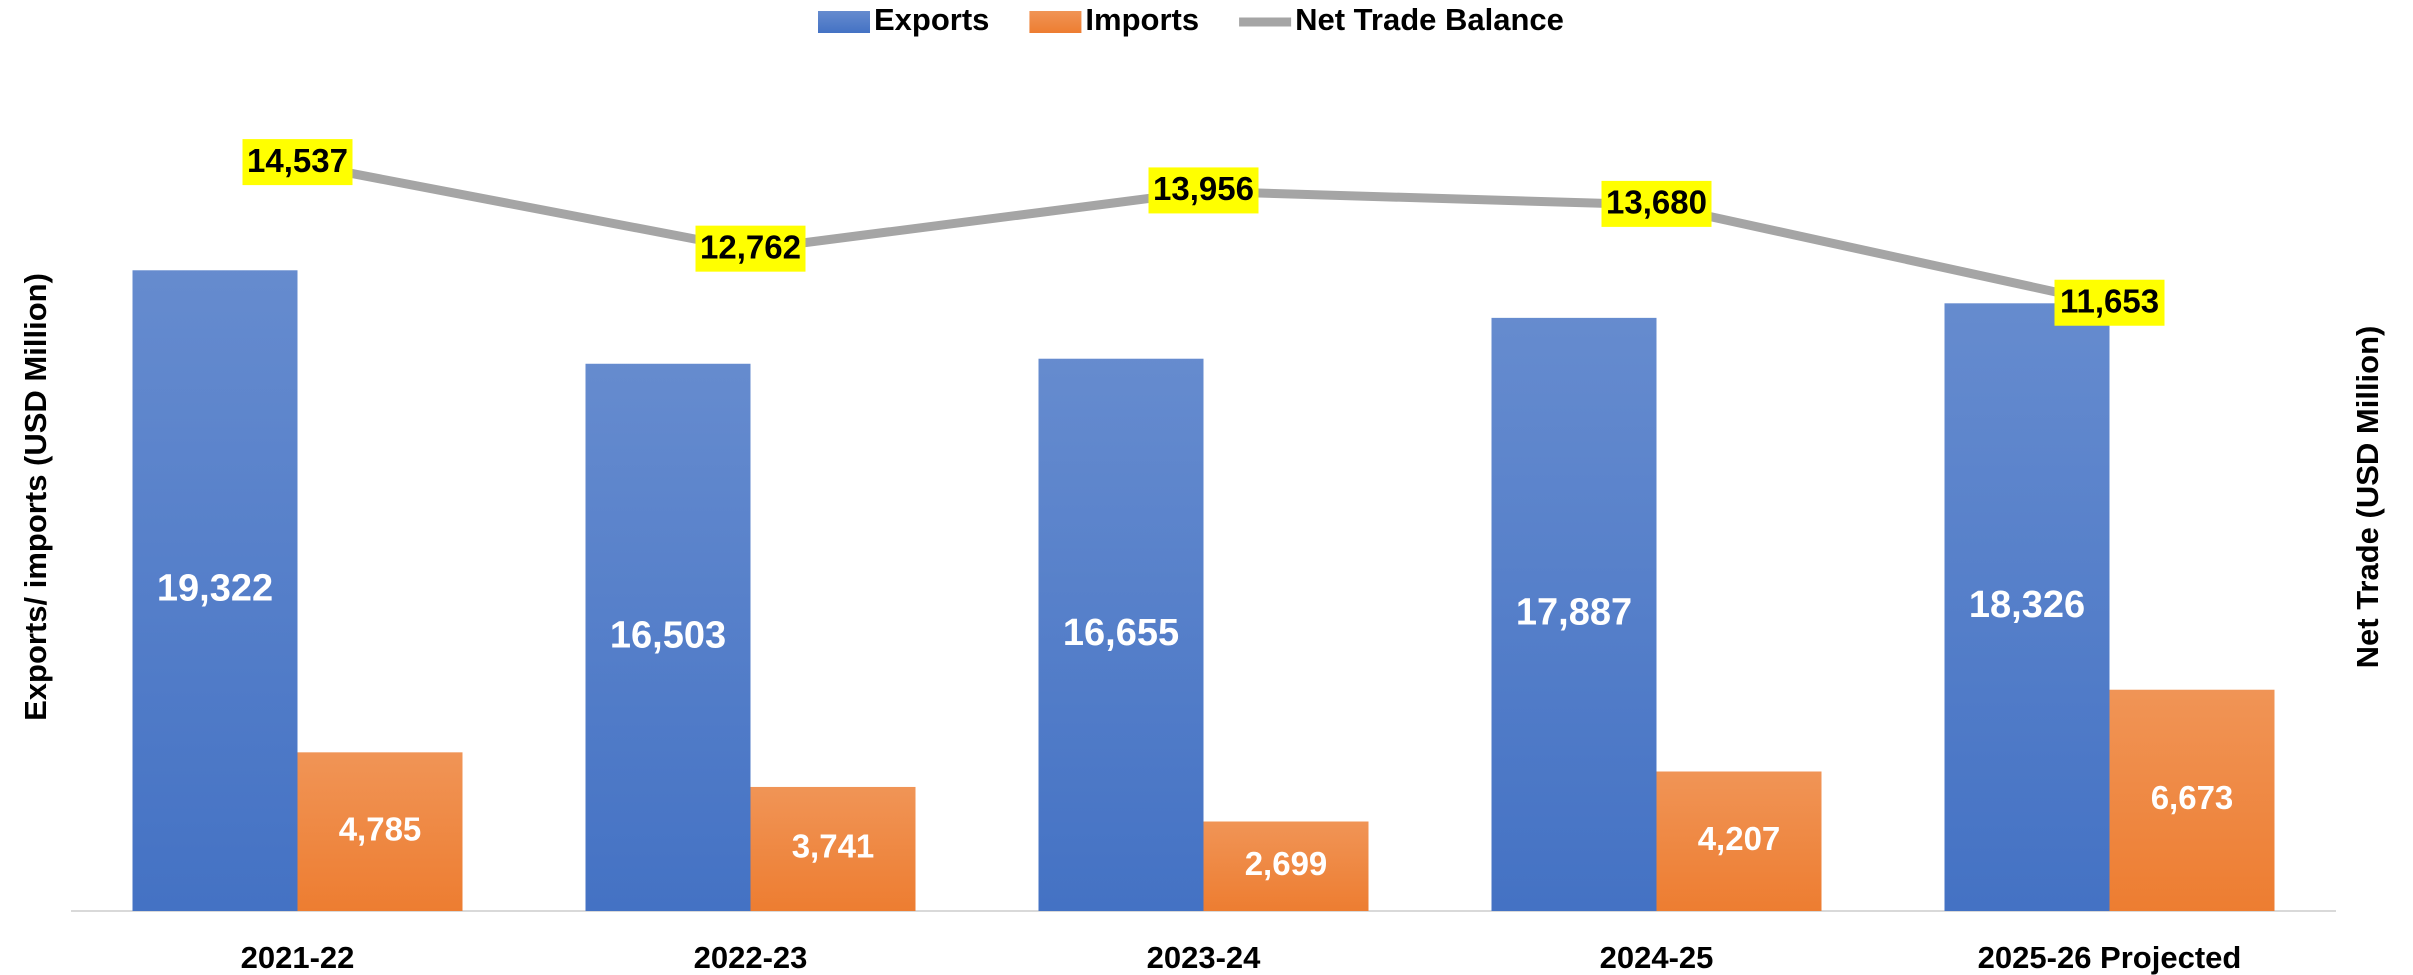 This screenshot has width=2413, height=975. I want to click on bar-value-label: 16,655, so click(1121, 633).